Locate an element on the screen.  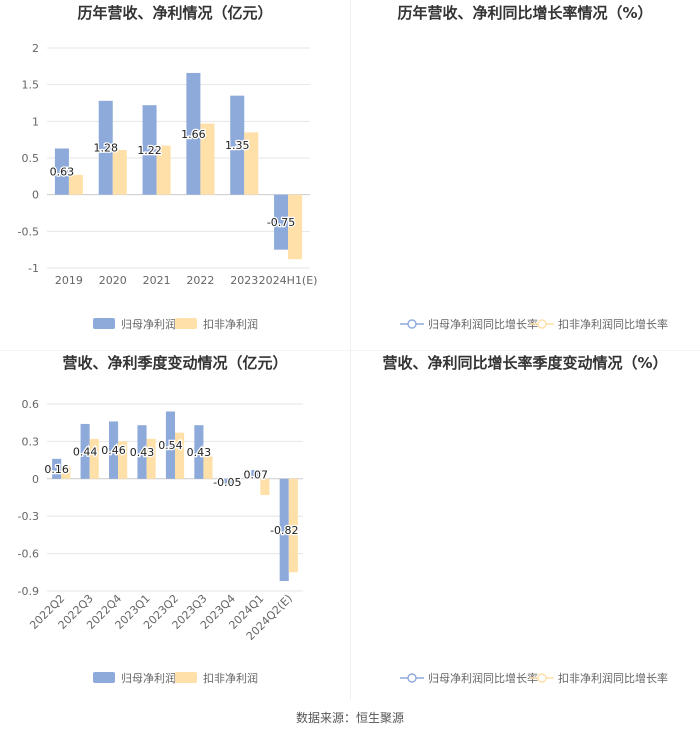
data-label: 1.35 is located at coordinates (237, 145).